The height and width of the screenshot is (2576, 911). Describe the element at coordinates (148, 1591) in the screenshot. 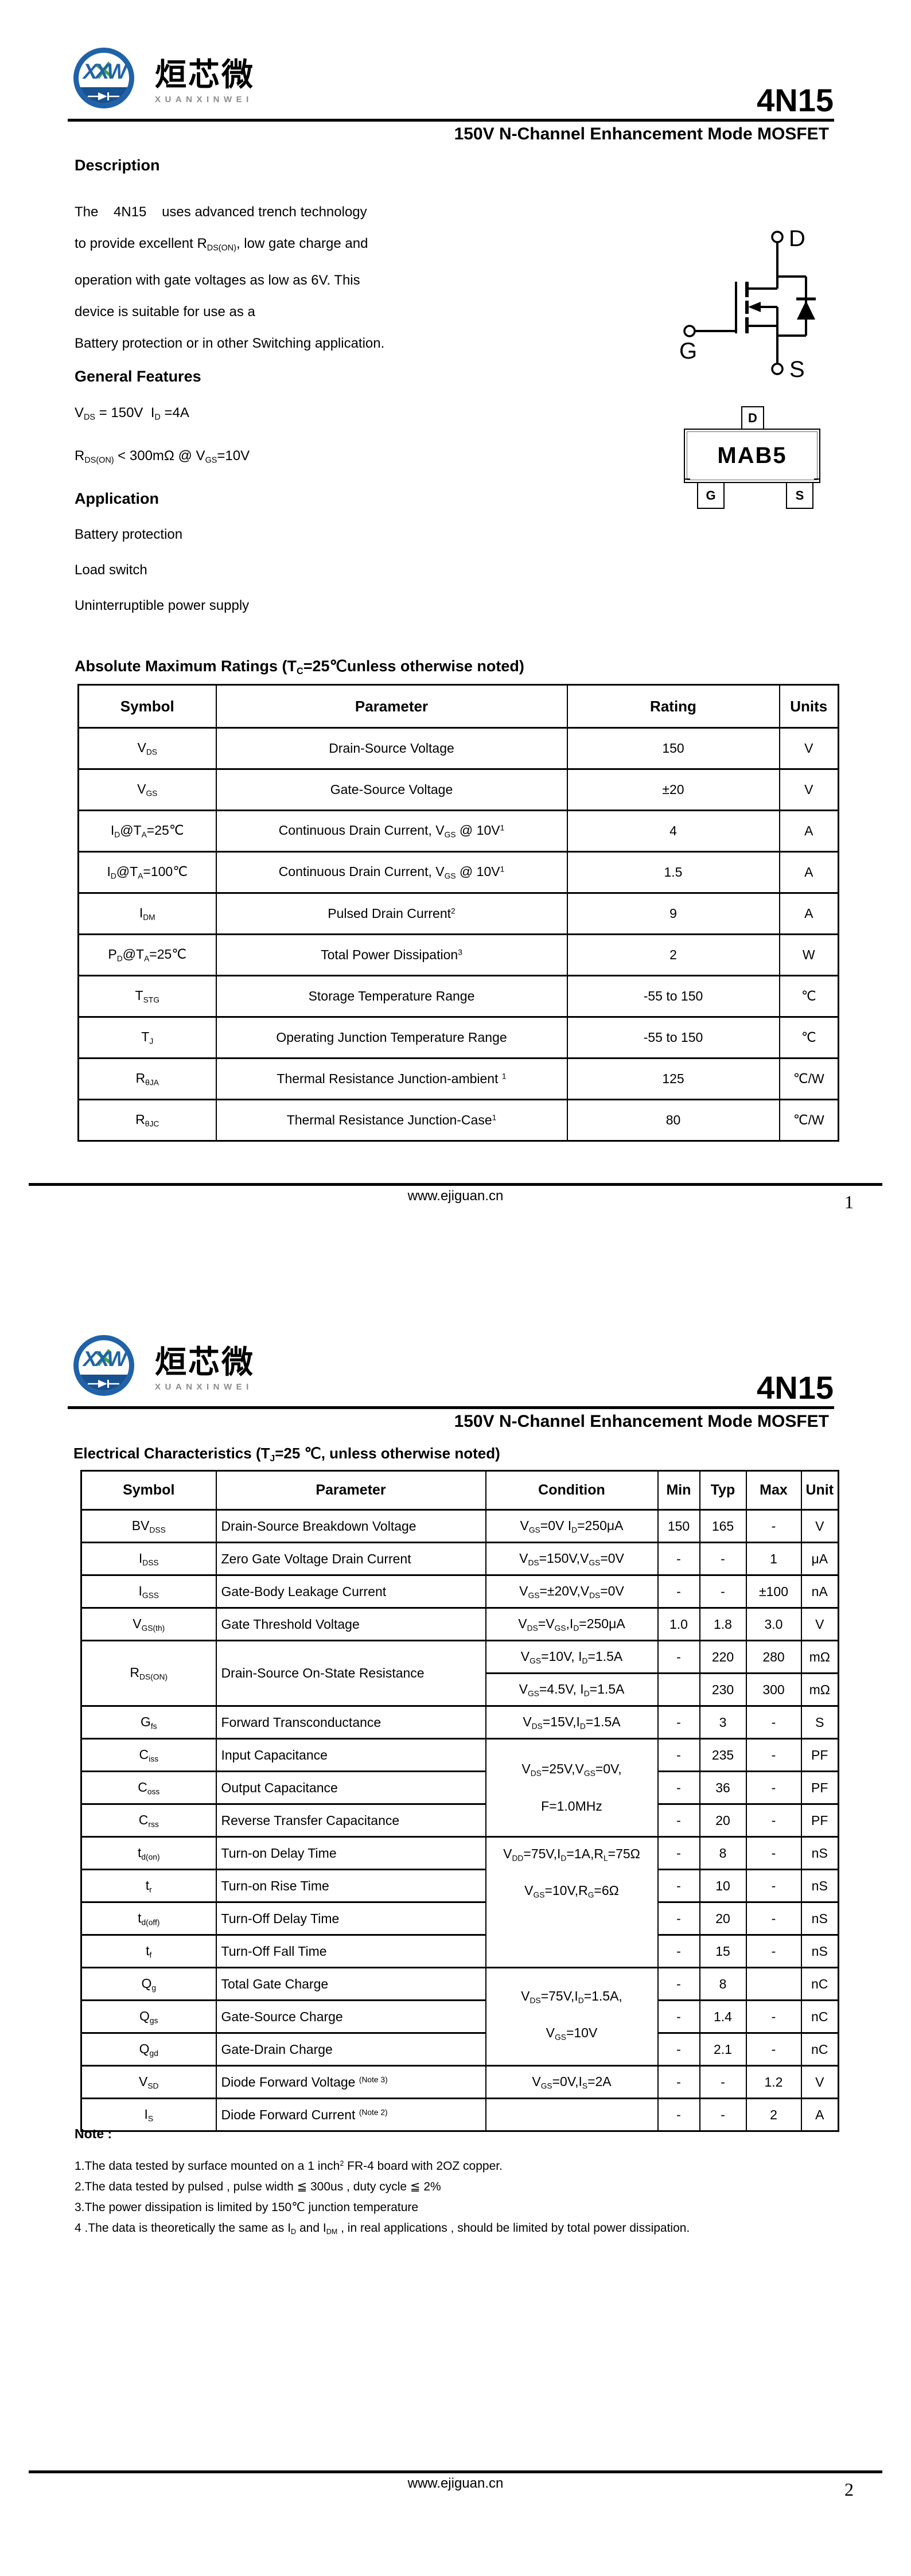

I see `table-cell: IGSS` at that location.